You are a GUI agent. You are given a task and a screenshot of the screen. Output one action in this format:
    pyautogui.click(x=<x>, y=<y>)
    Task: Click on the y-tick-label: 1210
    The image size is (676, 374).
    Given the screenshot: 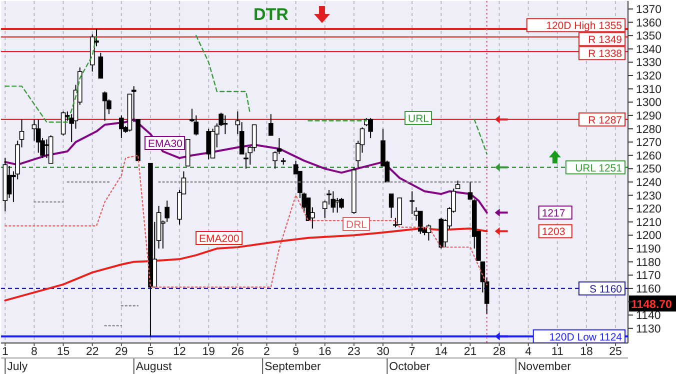 What is the action you would take?
    pyautogui.click(x=649, y=222)
    